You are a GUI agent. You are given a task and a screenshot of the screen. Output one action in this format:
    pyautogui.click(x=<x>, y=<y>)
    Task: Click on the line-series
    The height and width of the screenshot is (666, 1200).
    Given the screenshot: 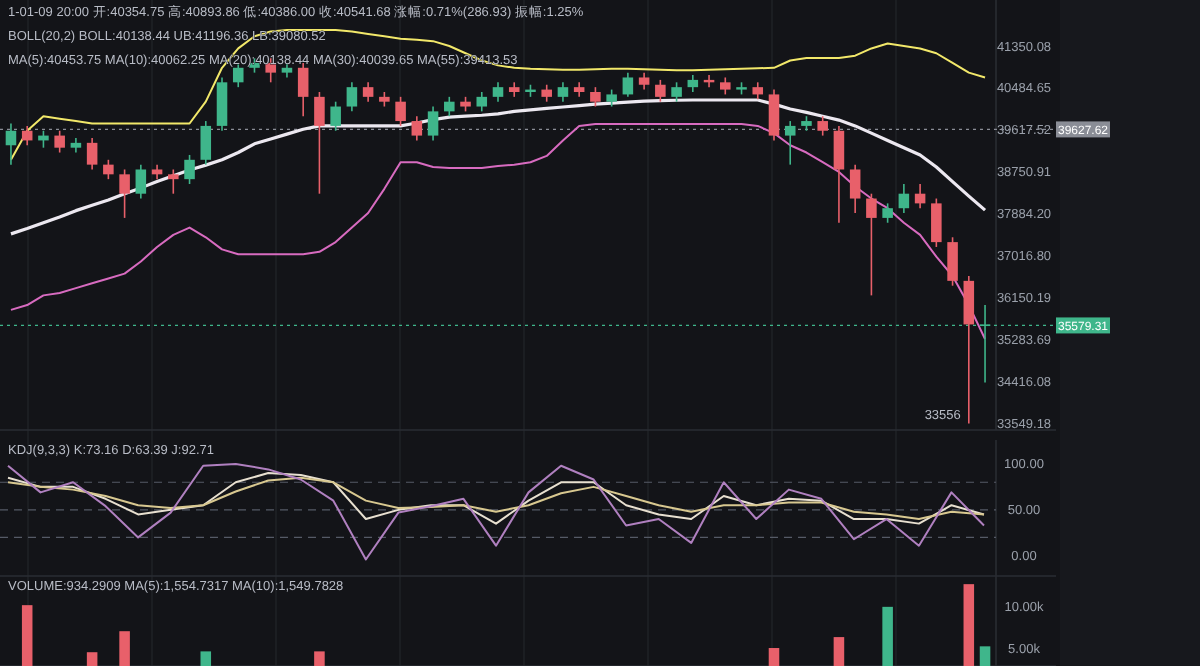 What is the action you would take?
    pyautogui.click(x=496, y=511)
    